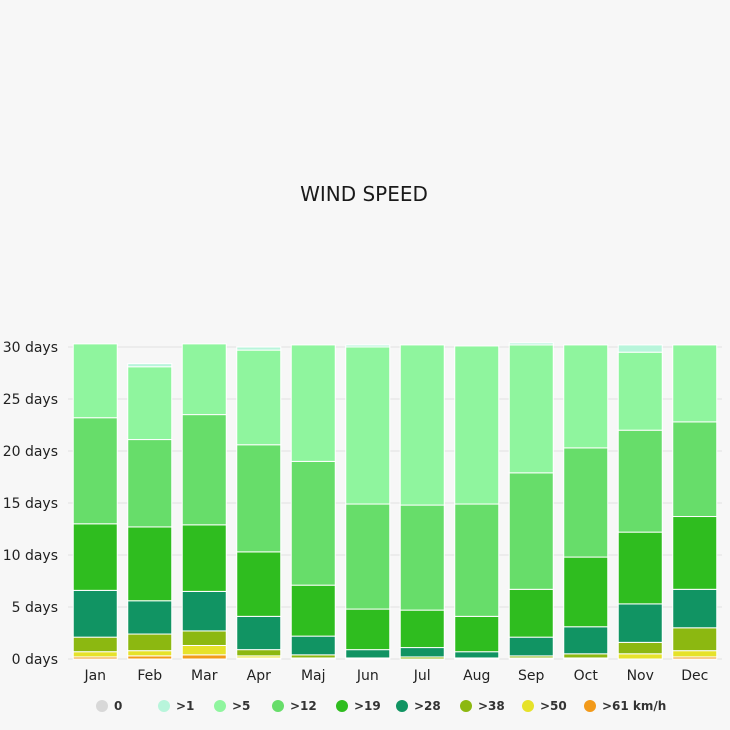  I want to click on legend-label: >1, so click(185, 706).